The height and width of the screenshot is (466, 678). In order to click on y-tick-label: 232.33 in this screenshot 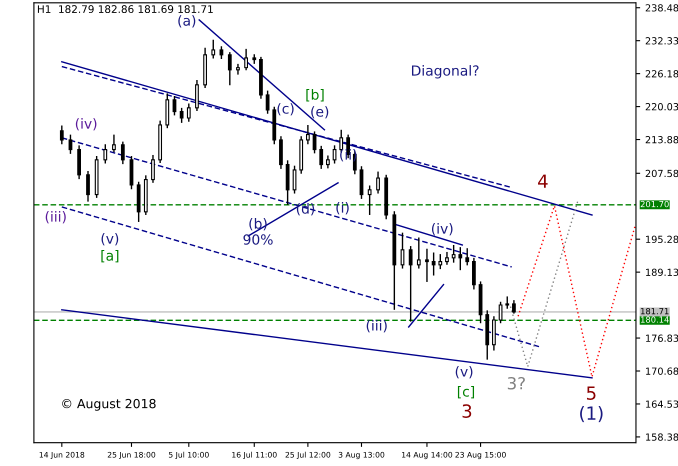, I will do `click(662, 41)`.